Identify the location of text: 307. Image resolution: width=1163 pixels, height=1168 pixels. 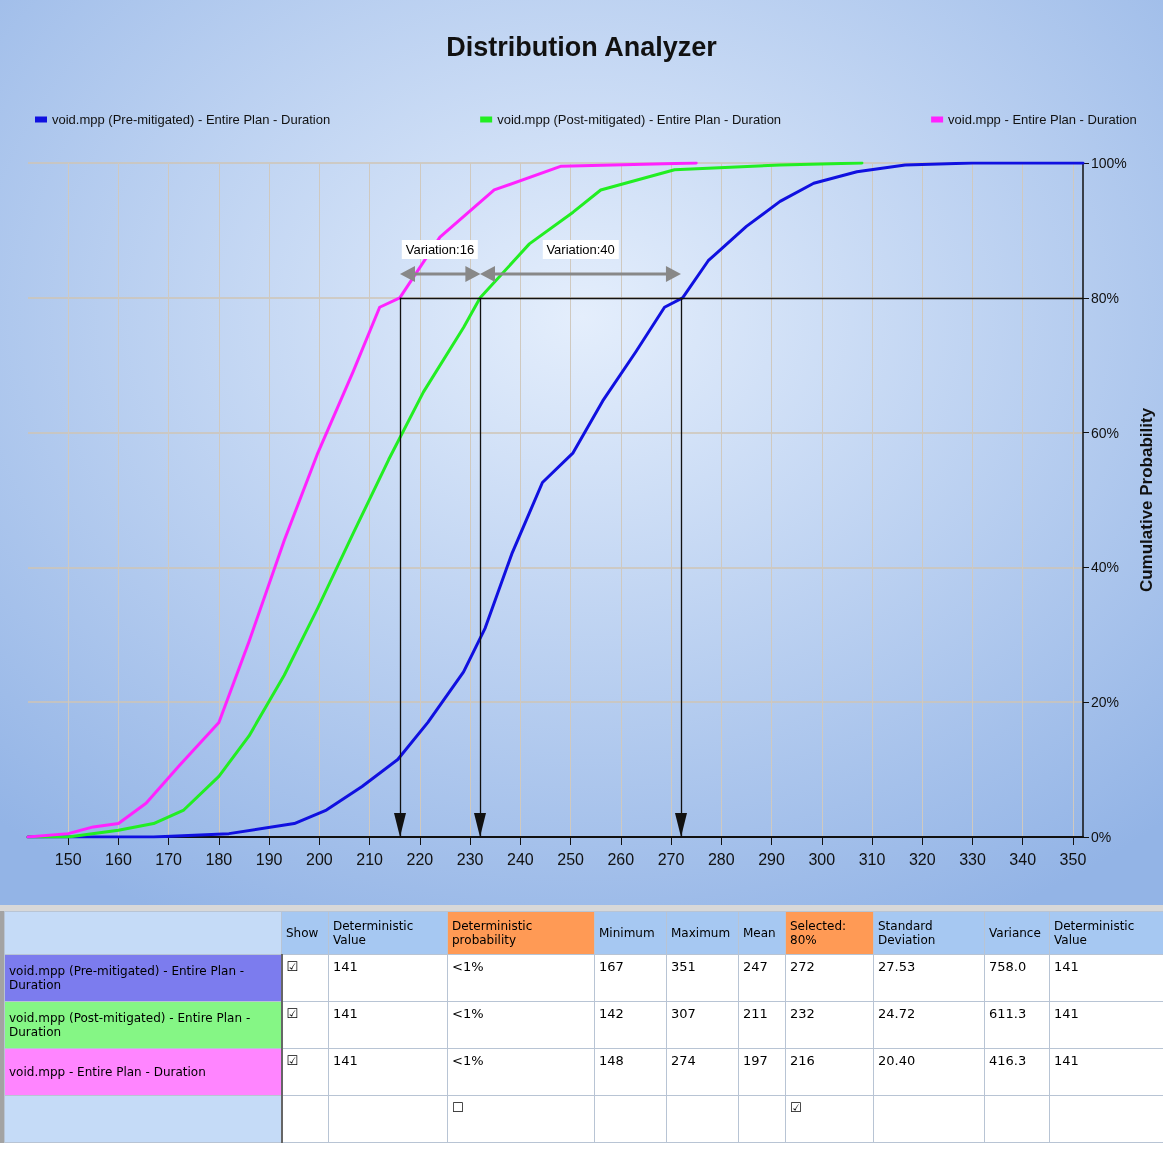
(683, 1013).